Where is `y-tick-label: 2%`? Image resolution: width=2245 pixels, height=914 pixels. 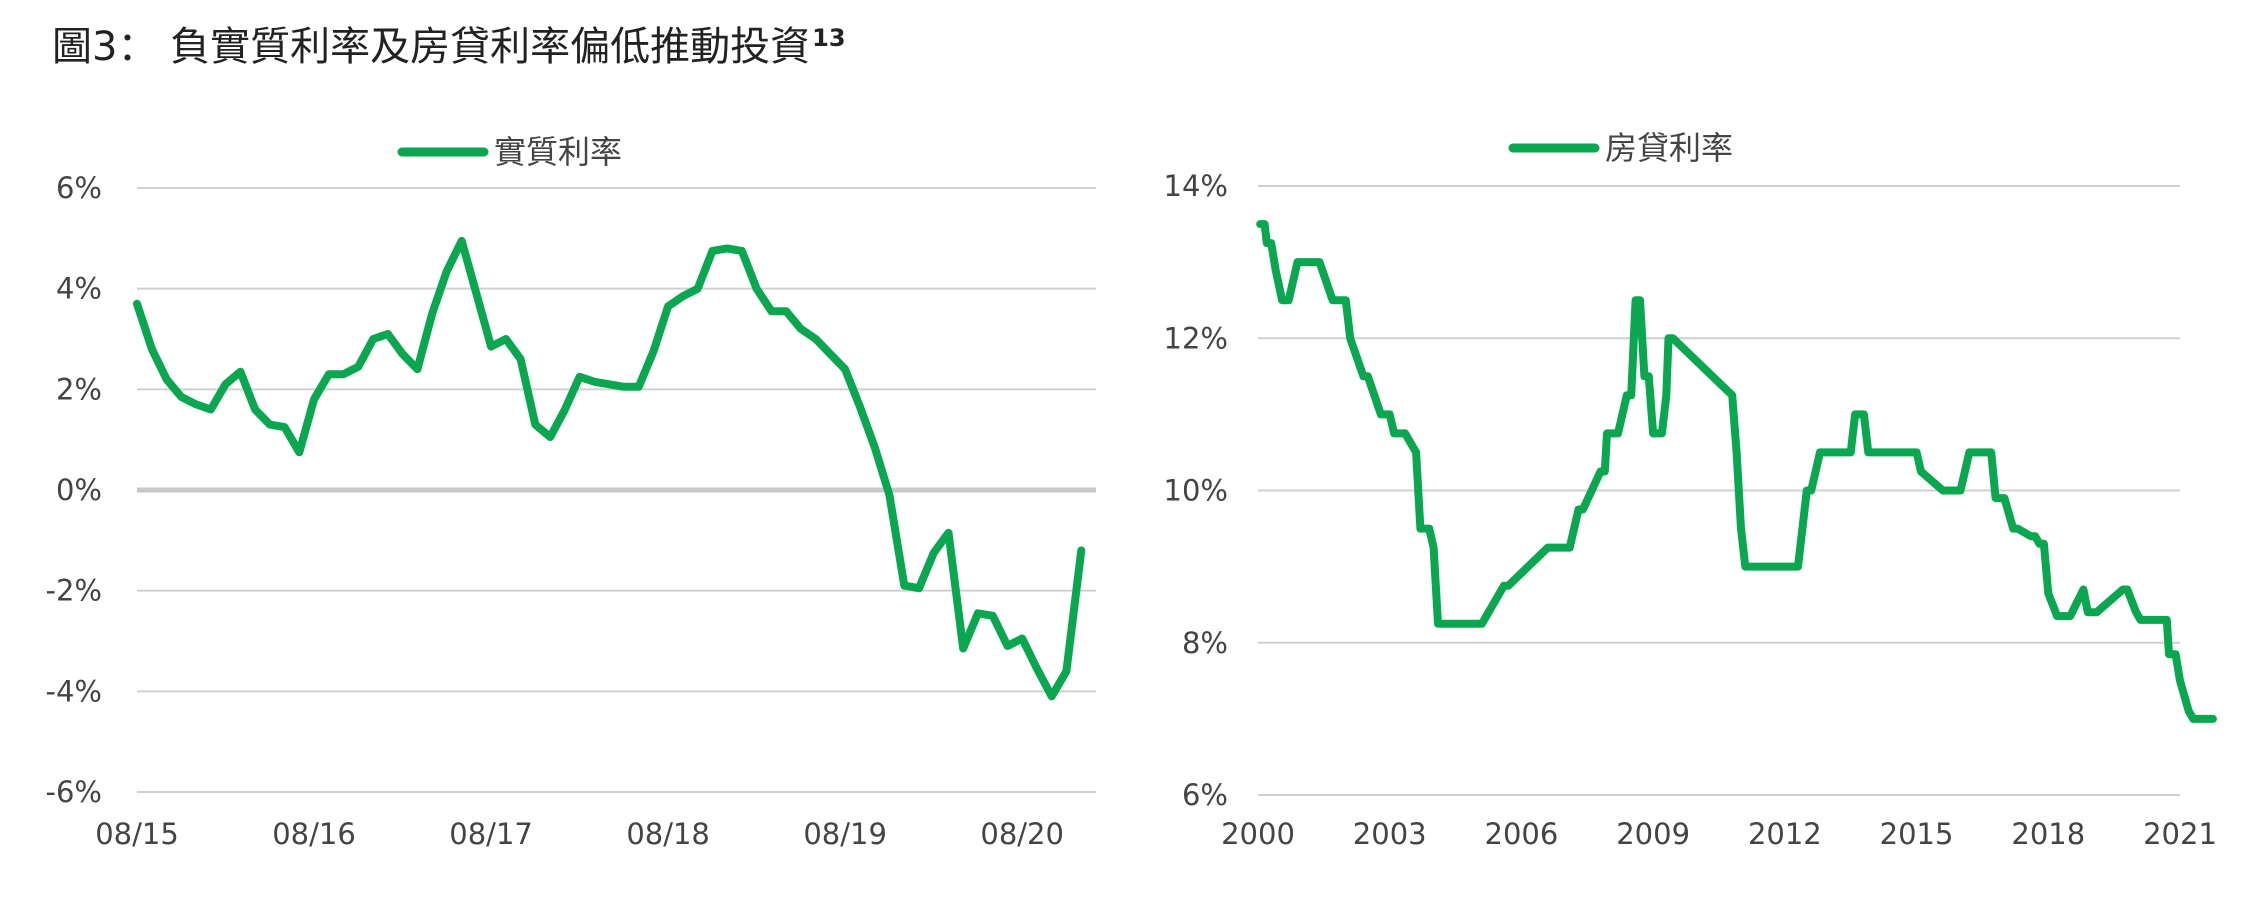
y-tick-label: 2% is located at coordinates (79, 389).